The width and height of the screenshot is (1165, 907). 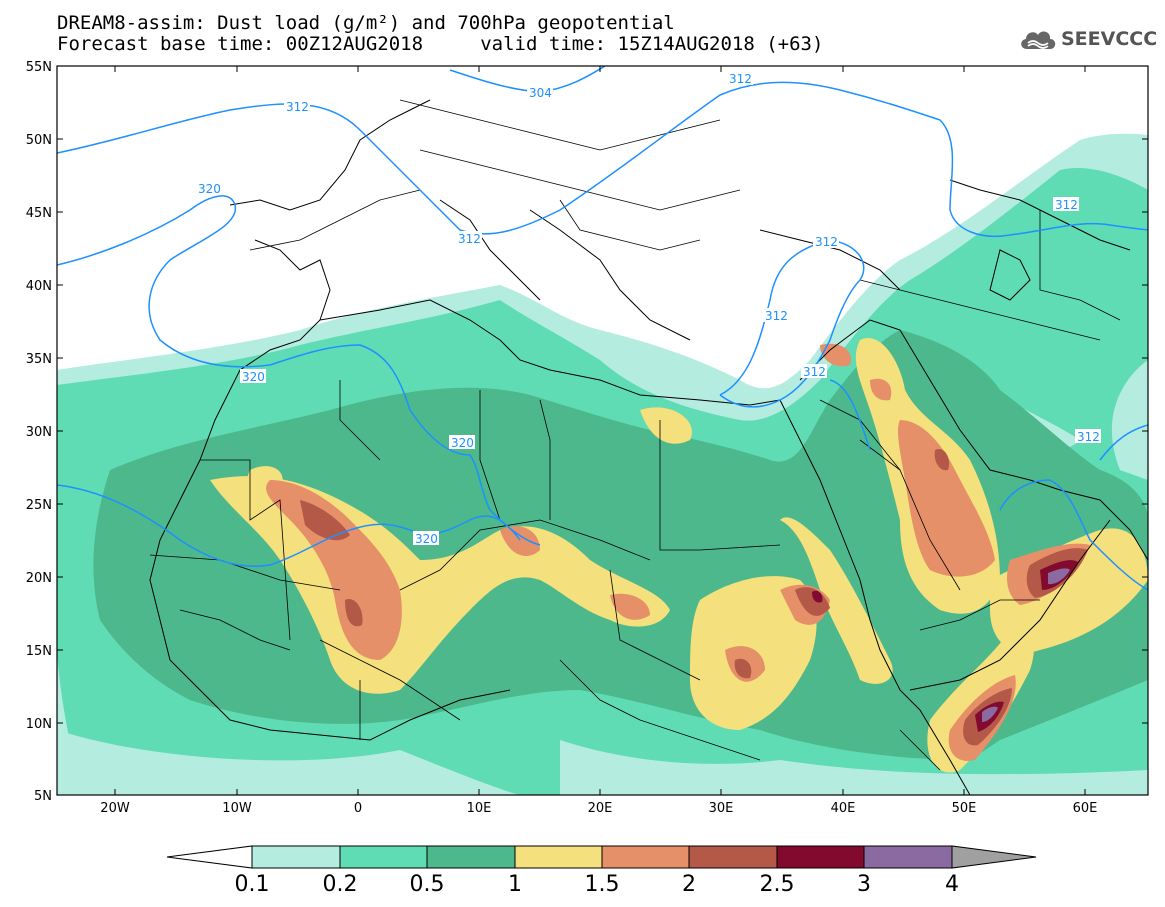 I want to click on colorbar-lower-triangle, so click(x=209, y=857).